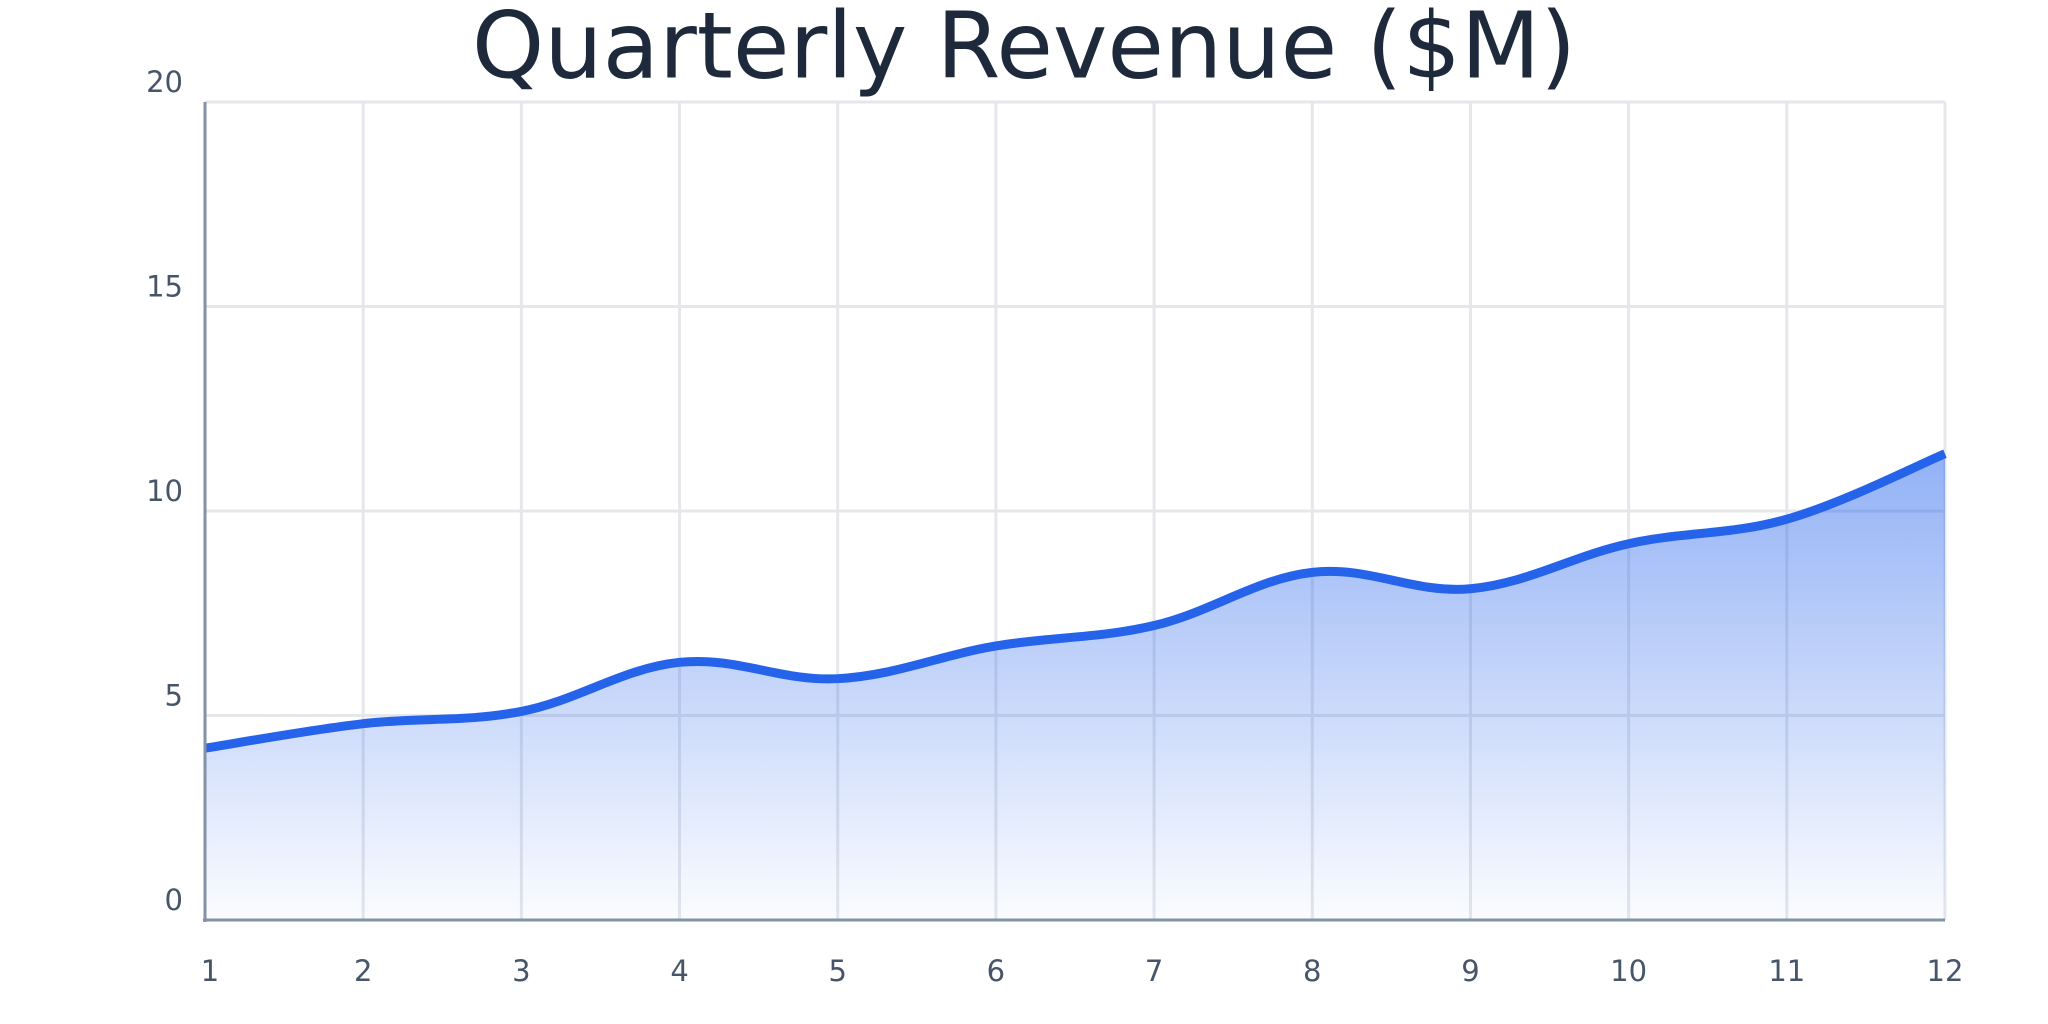  What do you see at coordinates (996, 971) in the screenshot?
I see `x-tick-label: 6` at bounding box center [996, 971].